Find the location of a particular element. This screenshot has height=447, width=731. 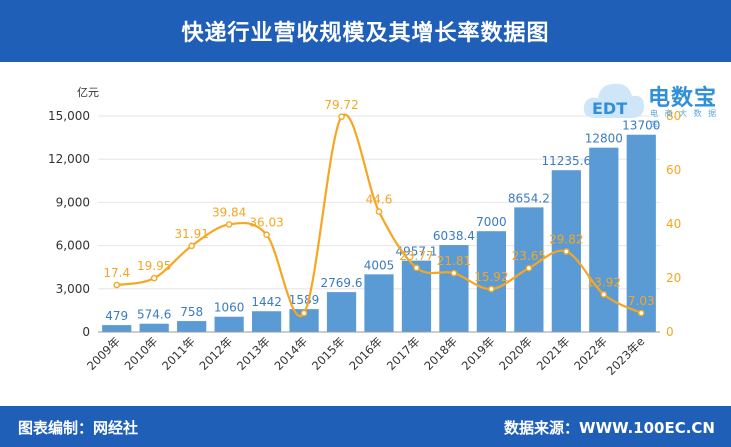

line-data-label: 17.4 is located at coordinates (116, 273).